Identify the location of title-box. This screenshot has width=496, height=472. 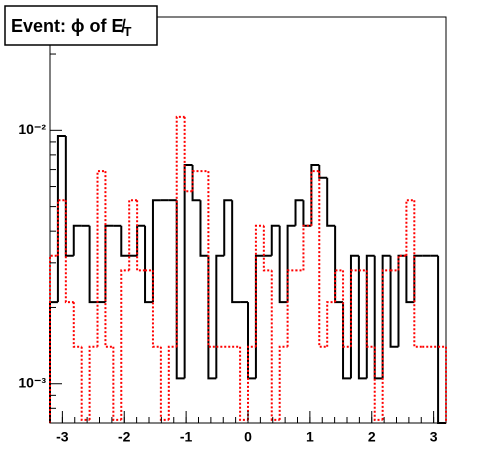
(81, 25).